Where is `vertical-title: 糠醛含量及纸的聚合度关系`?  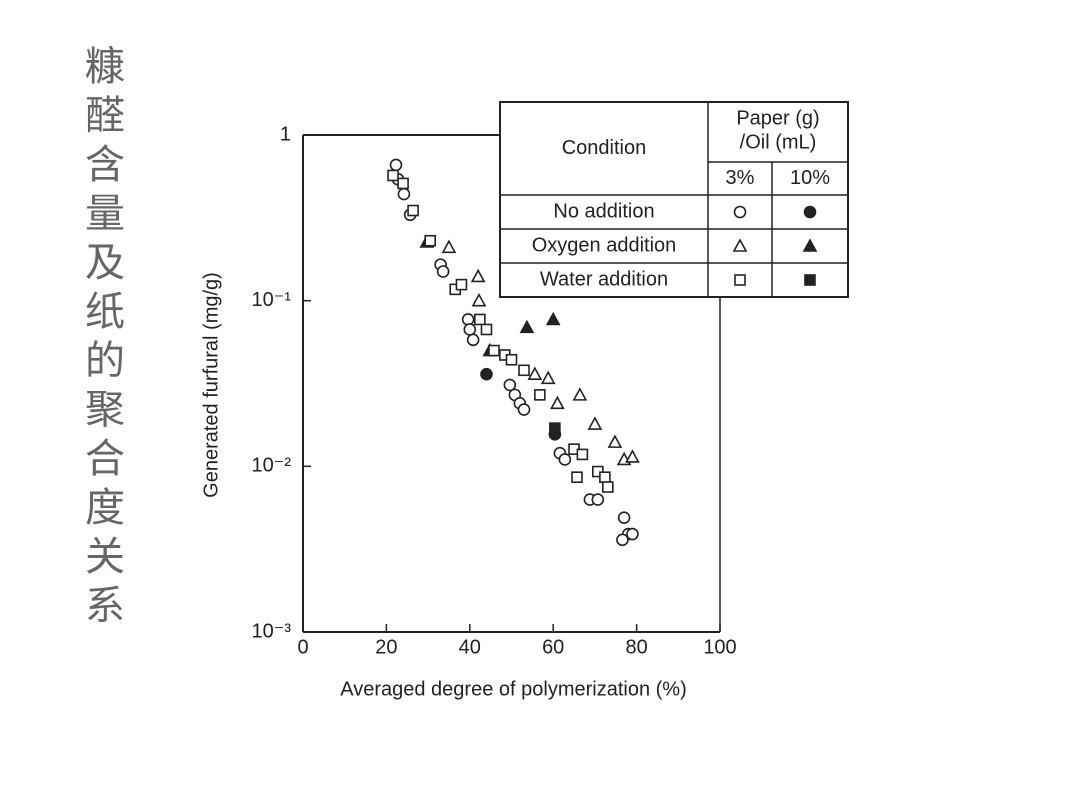 vertical-title: 糠醛含量及纸的聚合度关系 is located at coordinates (105, 336).